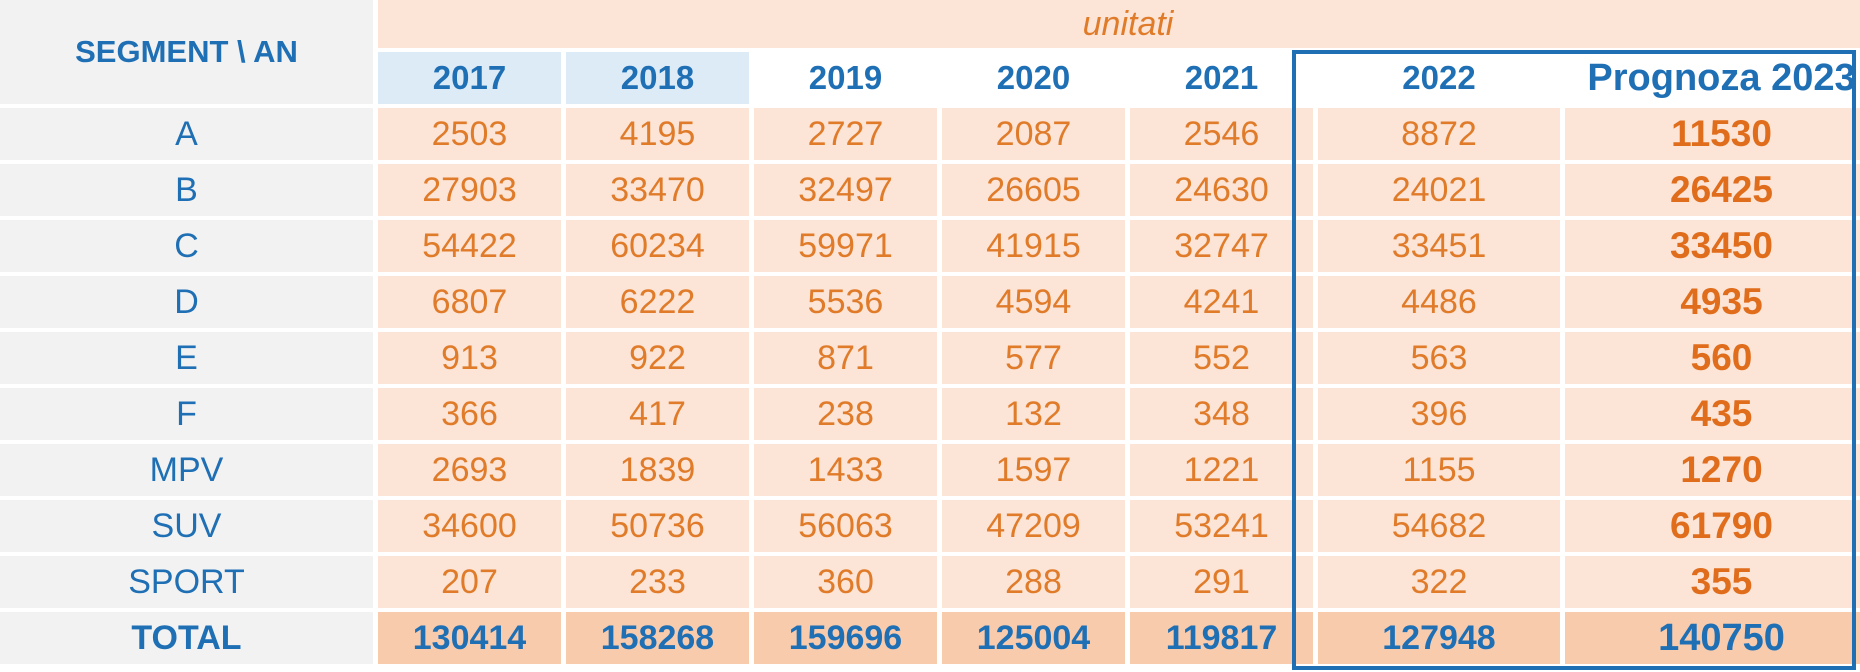 Image resolution: width=1860 pixels, height=672 pixels. I want to click on table-cell: 2546, so click(1221, 136).